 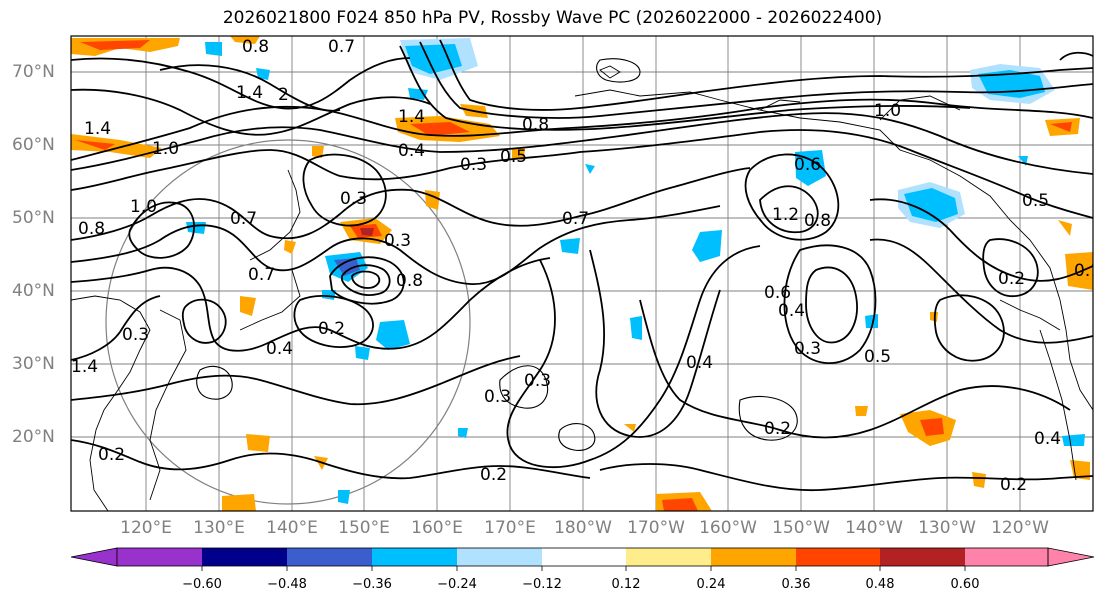 What do you see at coordinates (283, 95) in the screenshot?
I see `contour-label: 2` at bounding box center [283, 95].